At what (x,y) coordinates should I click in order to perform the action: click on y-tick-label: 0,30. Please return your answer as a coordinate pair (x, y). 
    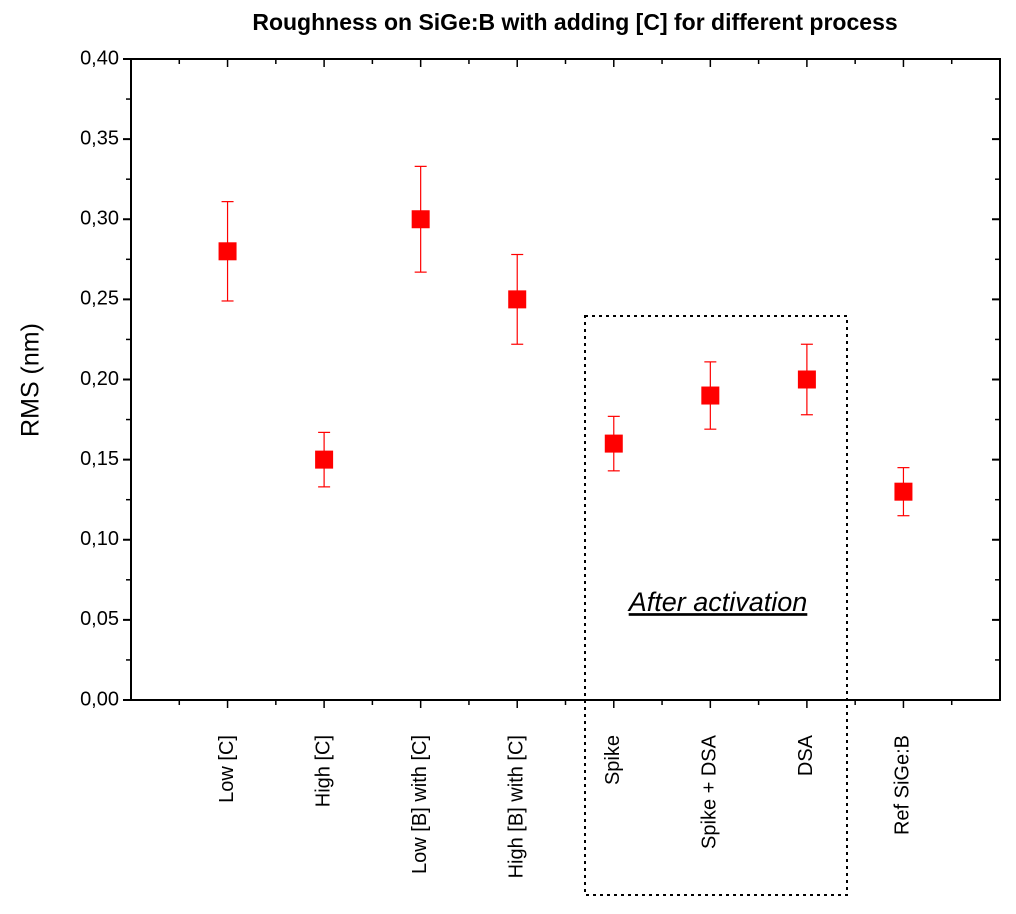
    Looking at the image, I should click on (99, 219).